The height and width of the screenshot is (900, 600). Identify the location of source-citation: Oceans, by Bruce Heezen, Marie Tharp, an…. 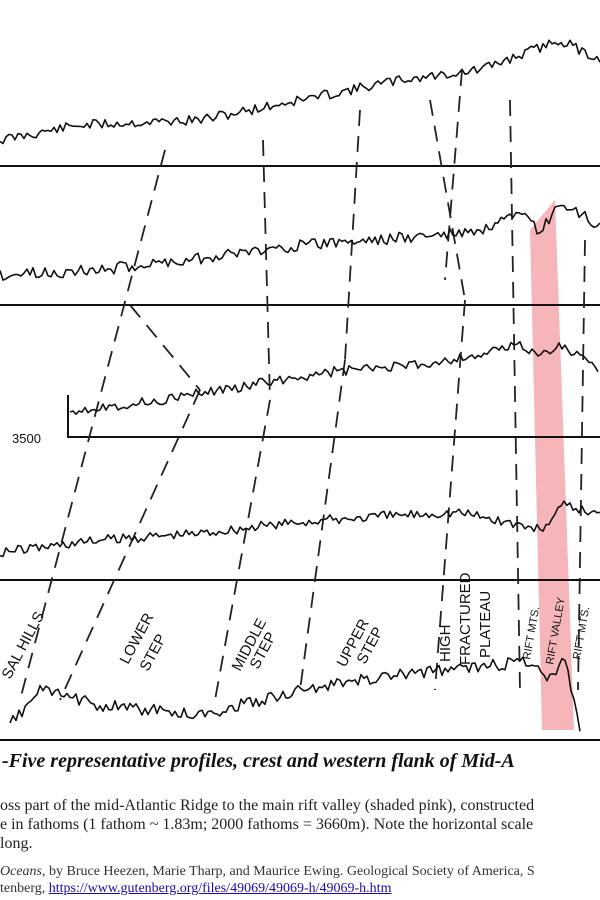
(300, 871).